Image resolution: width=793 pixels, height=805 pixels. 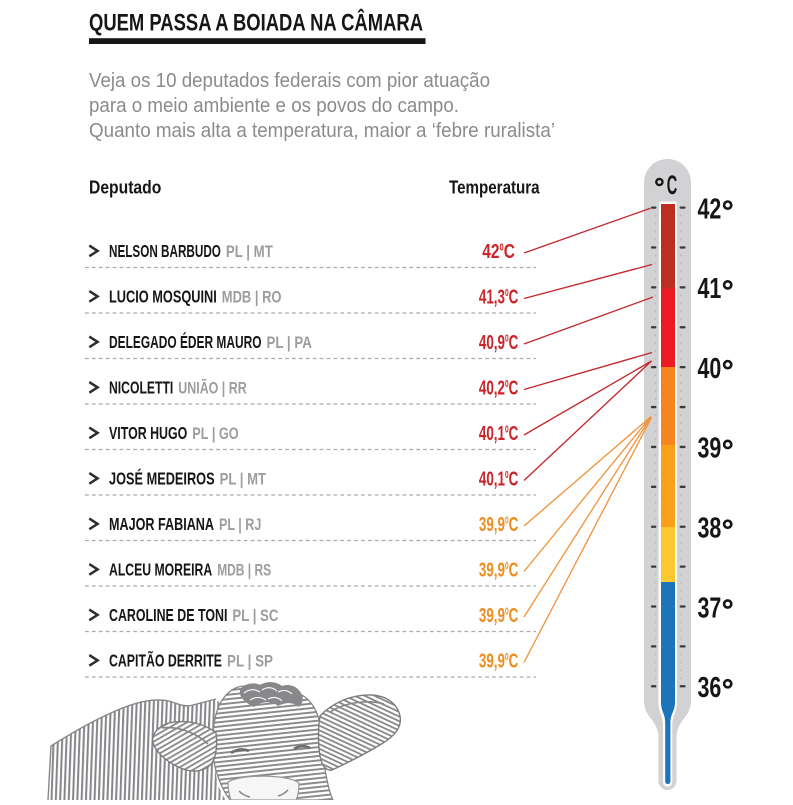 What do you see at coordinates (499, 387) in the screenshot?
I see `svg-text: 40,20C` at bounding box center [499, 387].